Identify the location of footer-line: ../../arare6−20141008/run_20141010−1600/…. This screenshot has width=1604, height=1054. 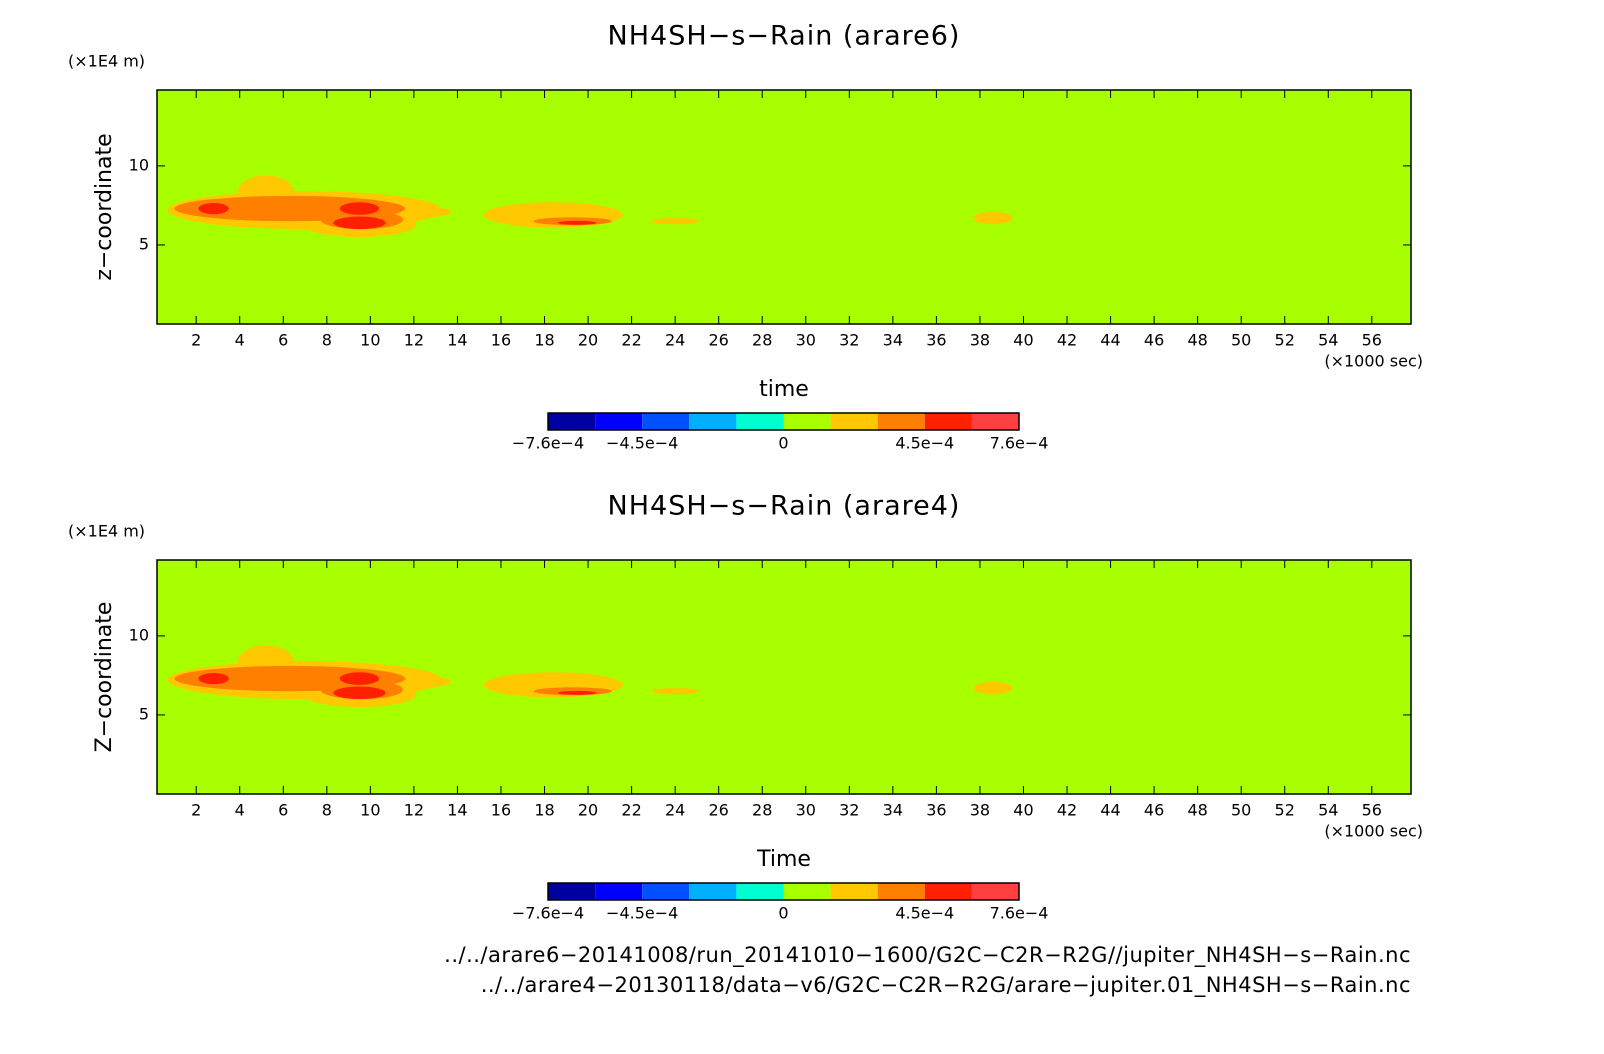
(927, 955).